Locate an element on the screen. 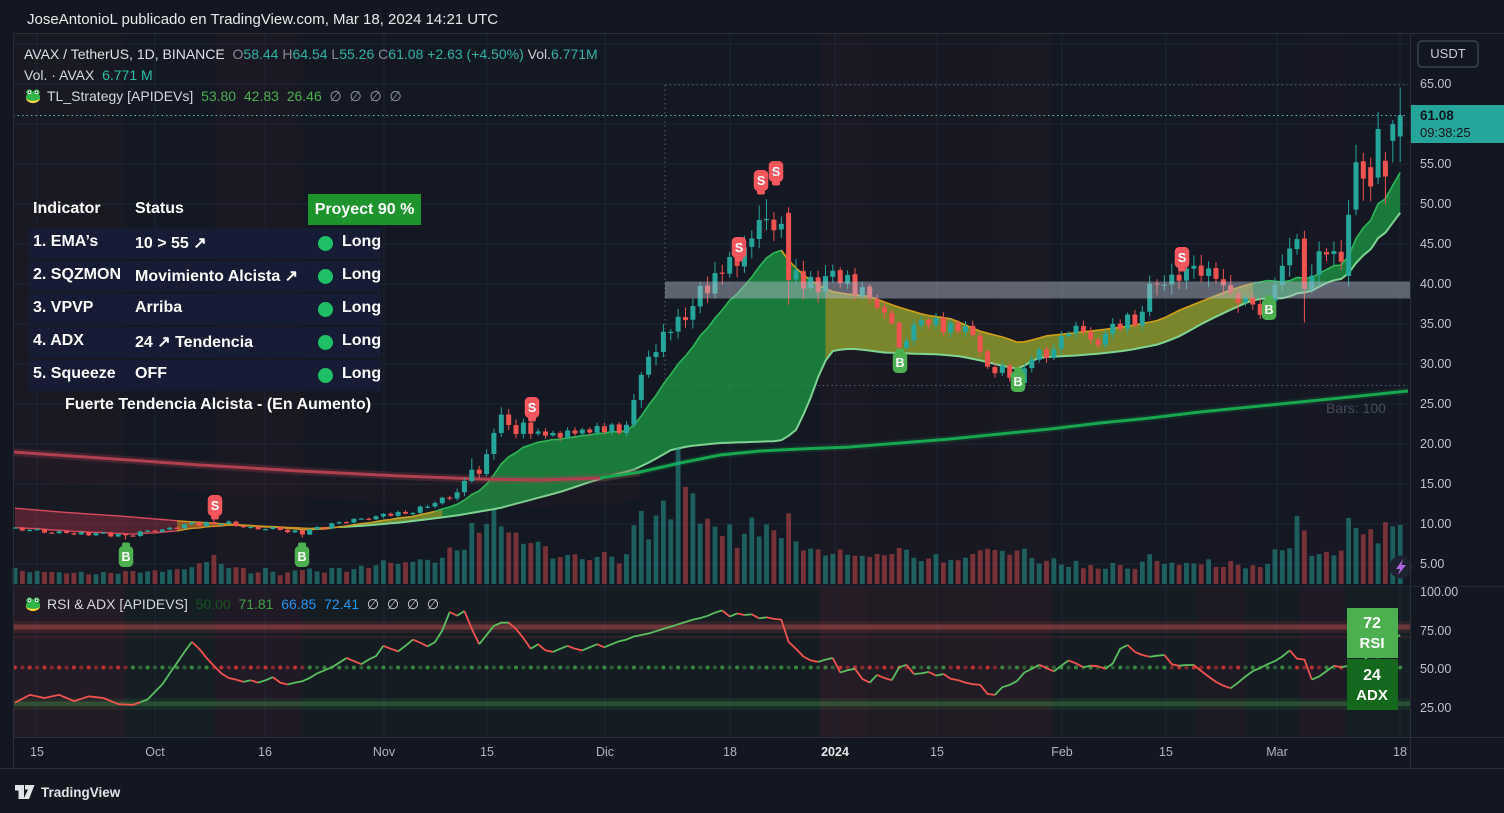  svg-text: 40.00 is located at coordinates (1435, 284).